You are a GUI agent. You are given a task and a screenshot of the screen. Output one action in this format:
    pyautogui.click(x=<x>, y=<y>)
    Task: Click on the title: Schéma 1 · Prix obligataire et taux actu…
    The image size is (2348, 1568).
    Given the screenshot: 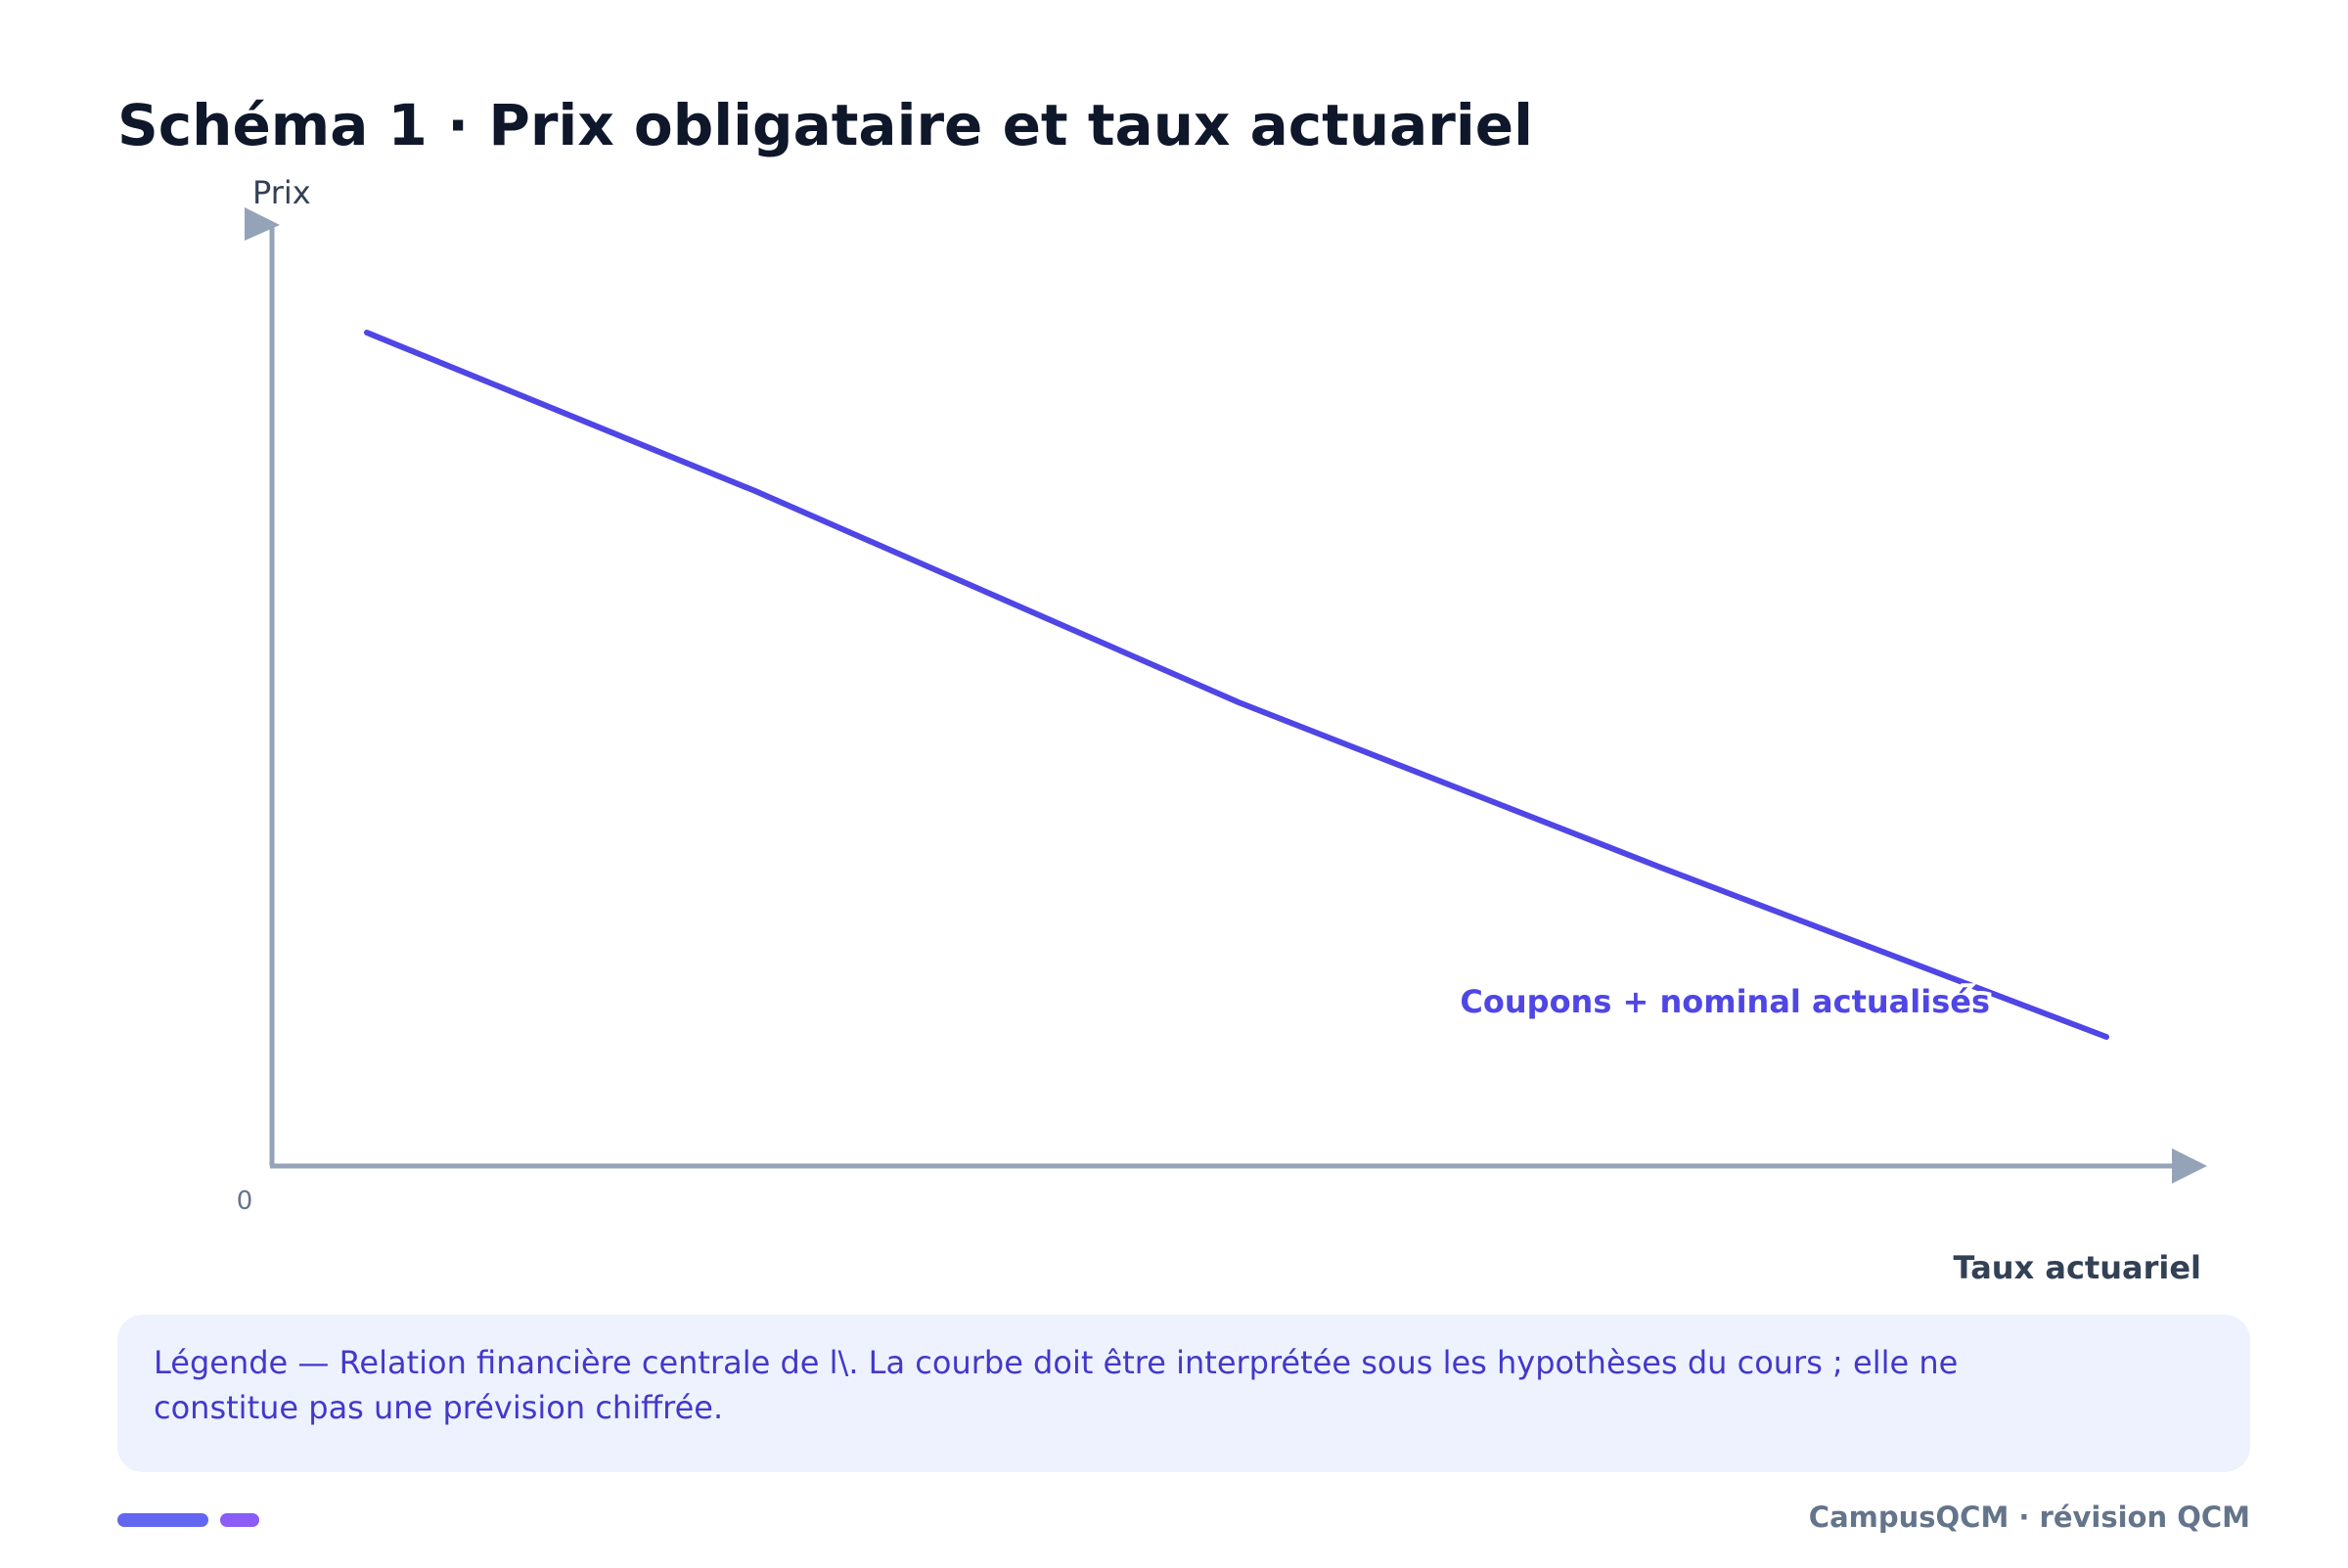 What is the action you would take?
    pyautogui.click(x=825, y=125)
    